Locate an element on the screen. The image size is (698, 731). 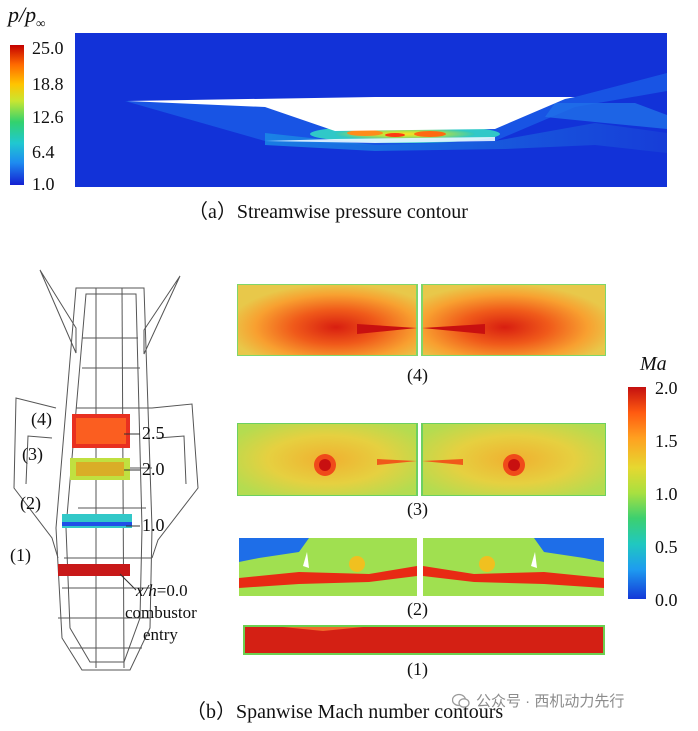
panel-label-4: (4) is located at coordinates (417, 375).